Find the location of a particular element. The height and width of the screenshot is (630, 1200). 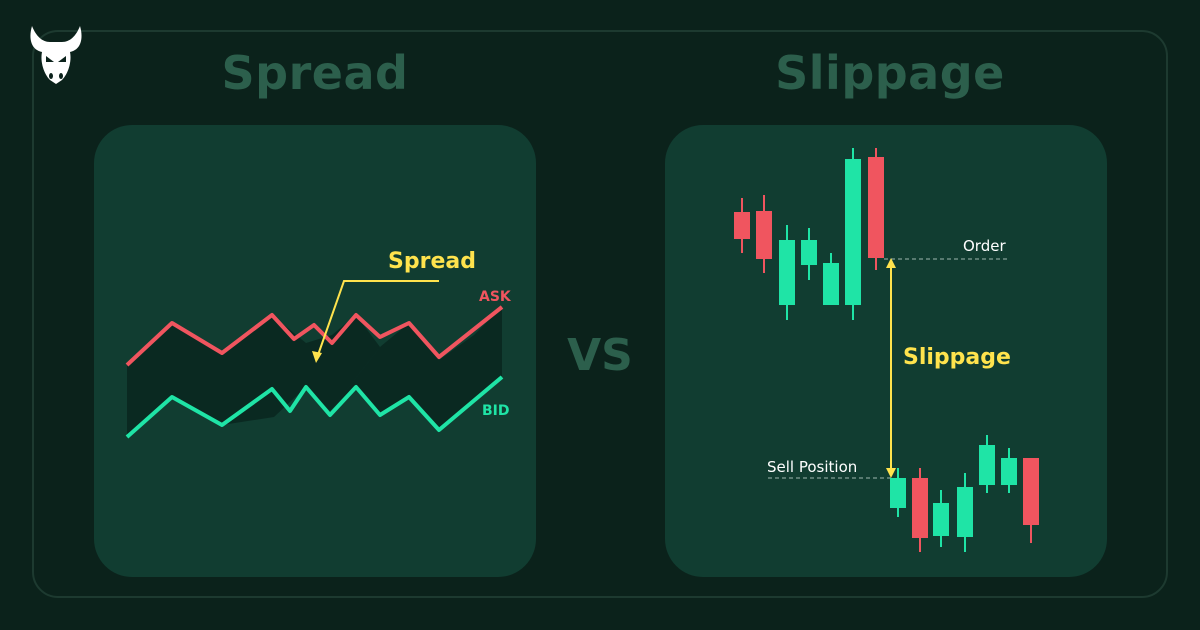

bid-label: BID is located at coordinates (496, 411).